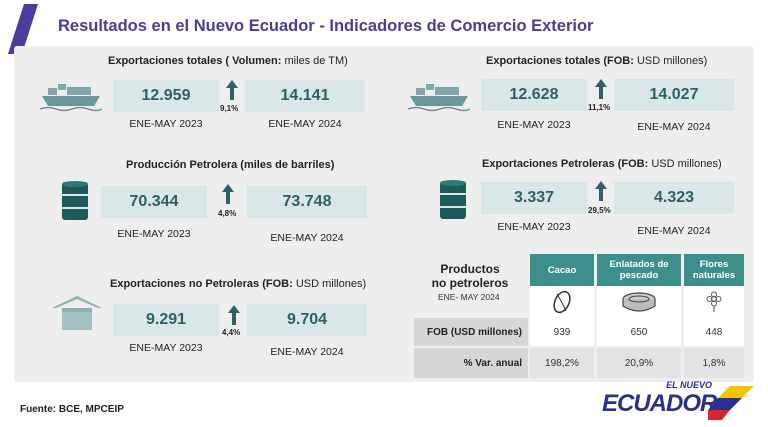  I want to click on table-cell: 1,8%, so click(714, 363).